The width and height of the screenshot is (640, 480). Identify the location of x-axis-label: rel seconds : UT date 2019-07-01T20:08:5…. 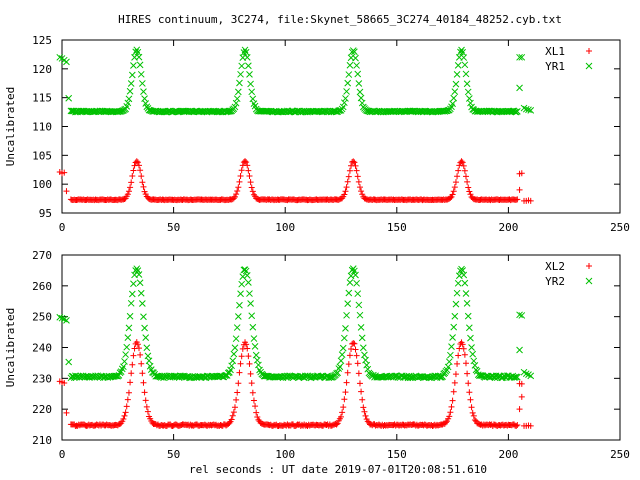
(338, 469).